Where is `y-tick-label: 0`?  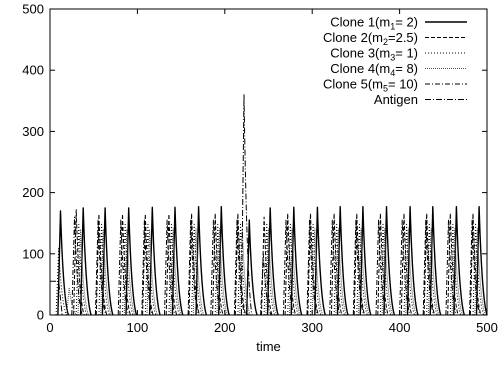 y-tick-label: 0 is located at coordinates (40, 315).